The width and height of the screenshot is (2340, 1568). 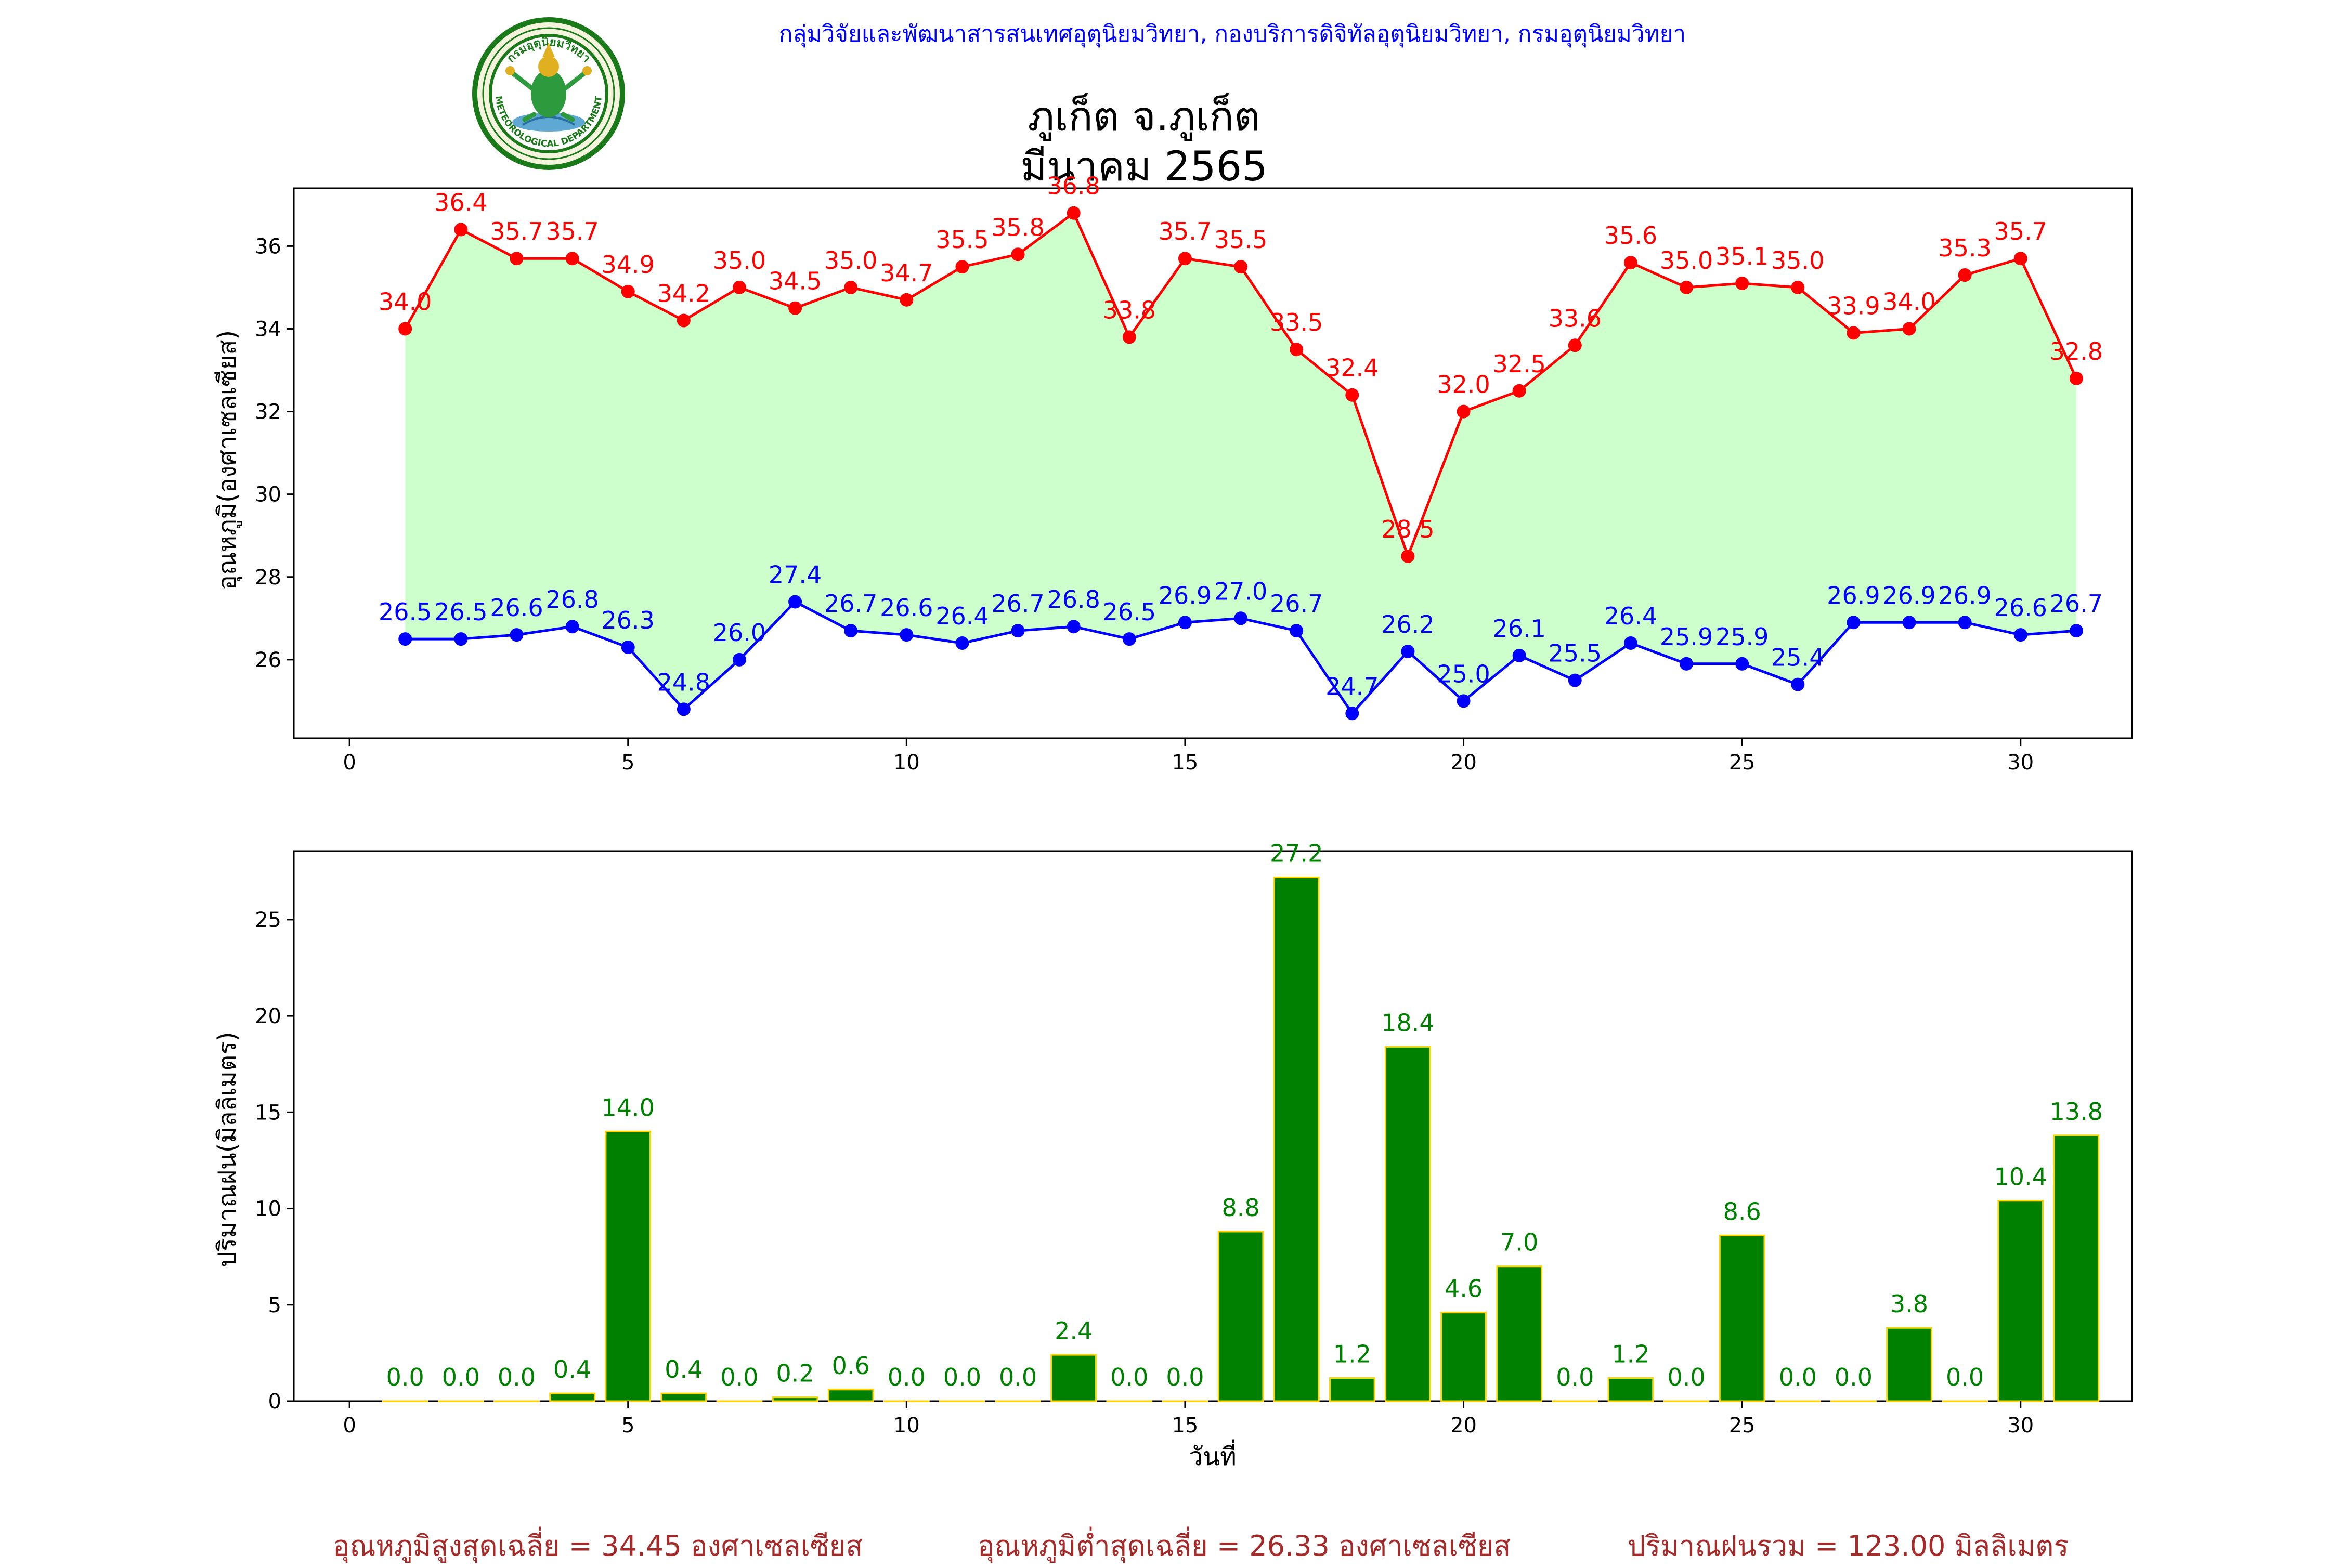 What do you see at coordinates (1798, 658) in the screenshot?
I see `min-temperature-label: 25.4` at bounding box center [1798, 658].